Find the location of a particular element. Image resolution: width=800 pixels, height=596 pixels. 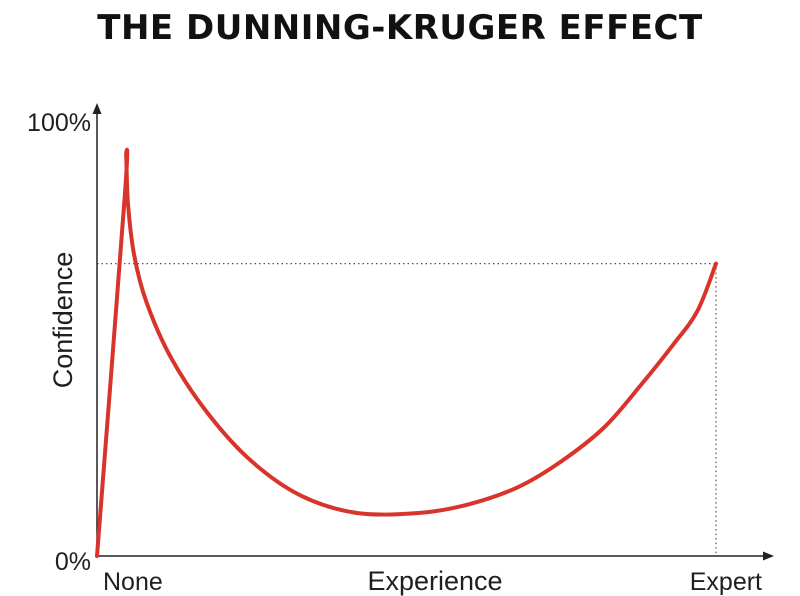

x-tick-label-left: None is located at coordinates (133, 582).